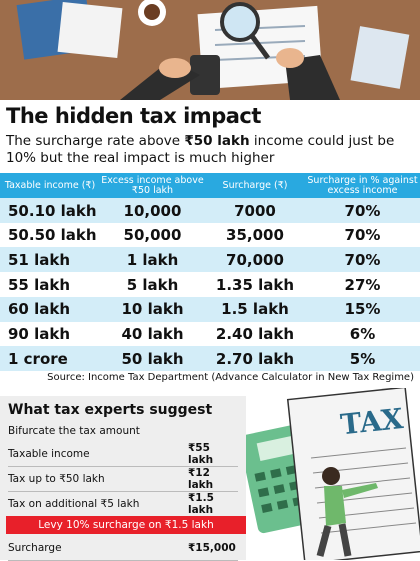 Image resolution: width=420 pixels, height=561 pixels. Describe the element at coordinates (56, 479) in the screenshot. I see `row-label: Tax up to ₹50 lakh` at that location.